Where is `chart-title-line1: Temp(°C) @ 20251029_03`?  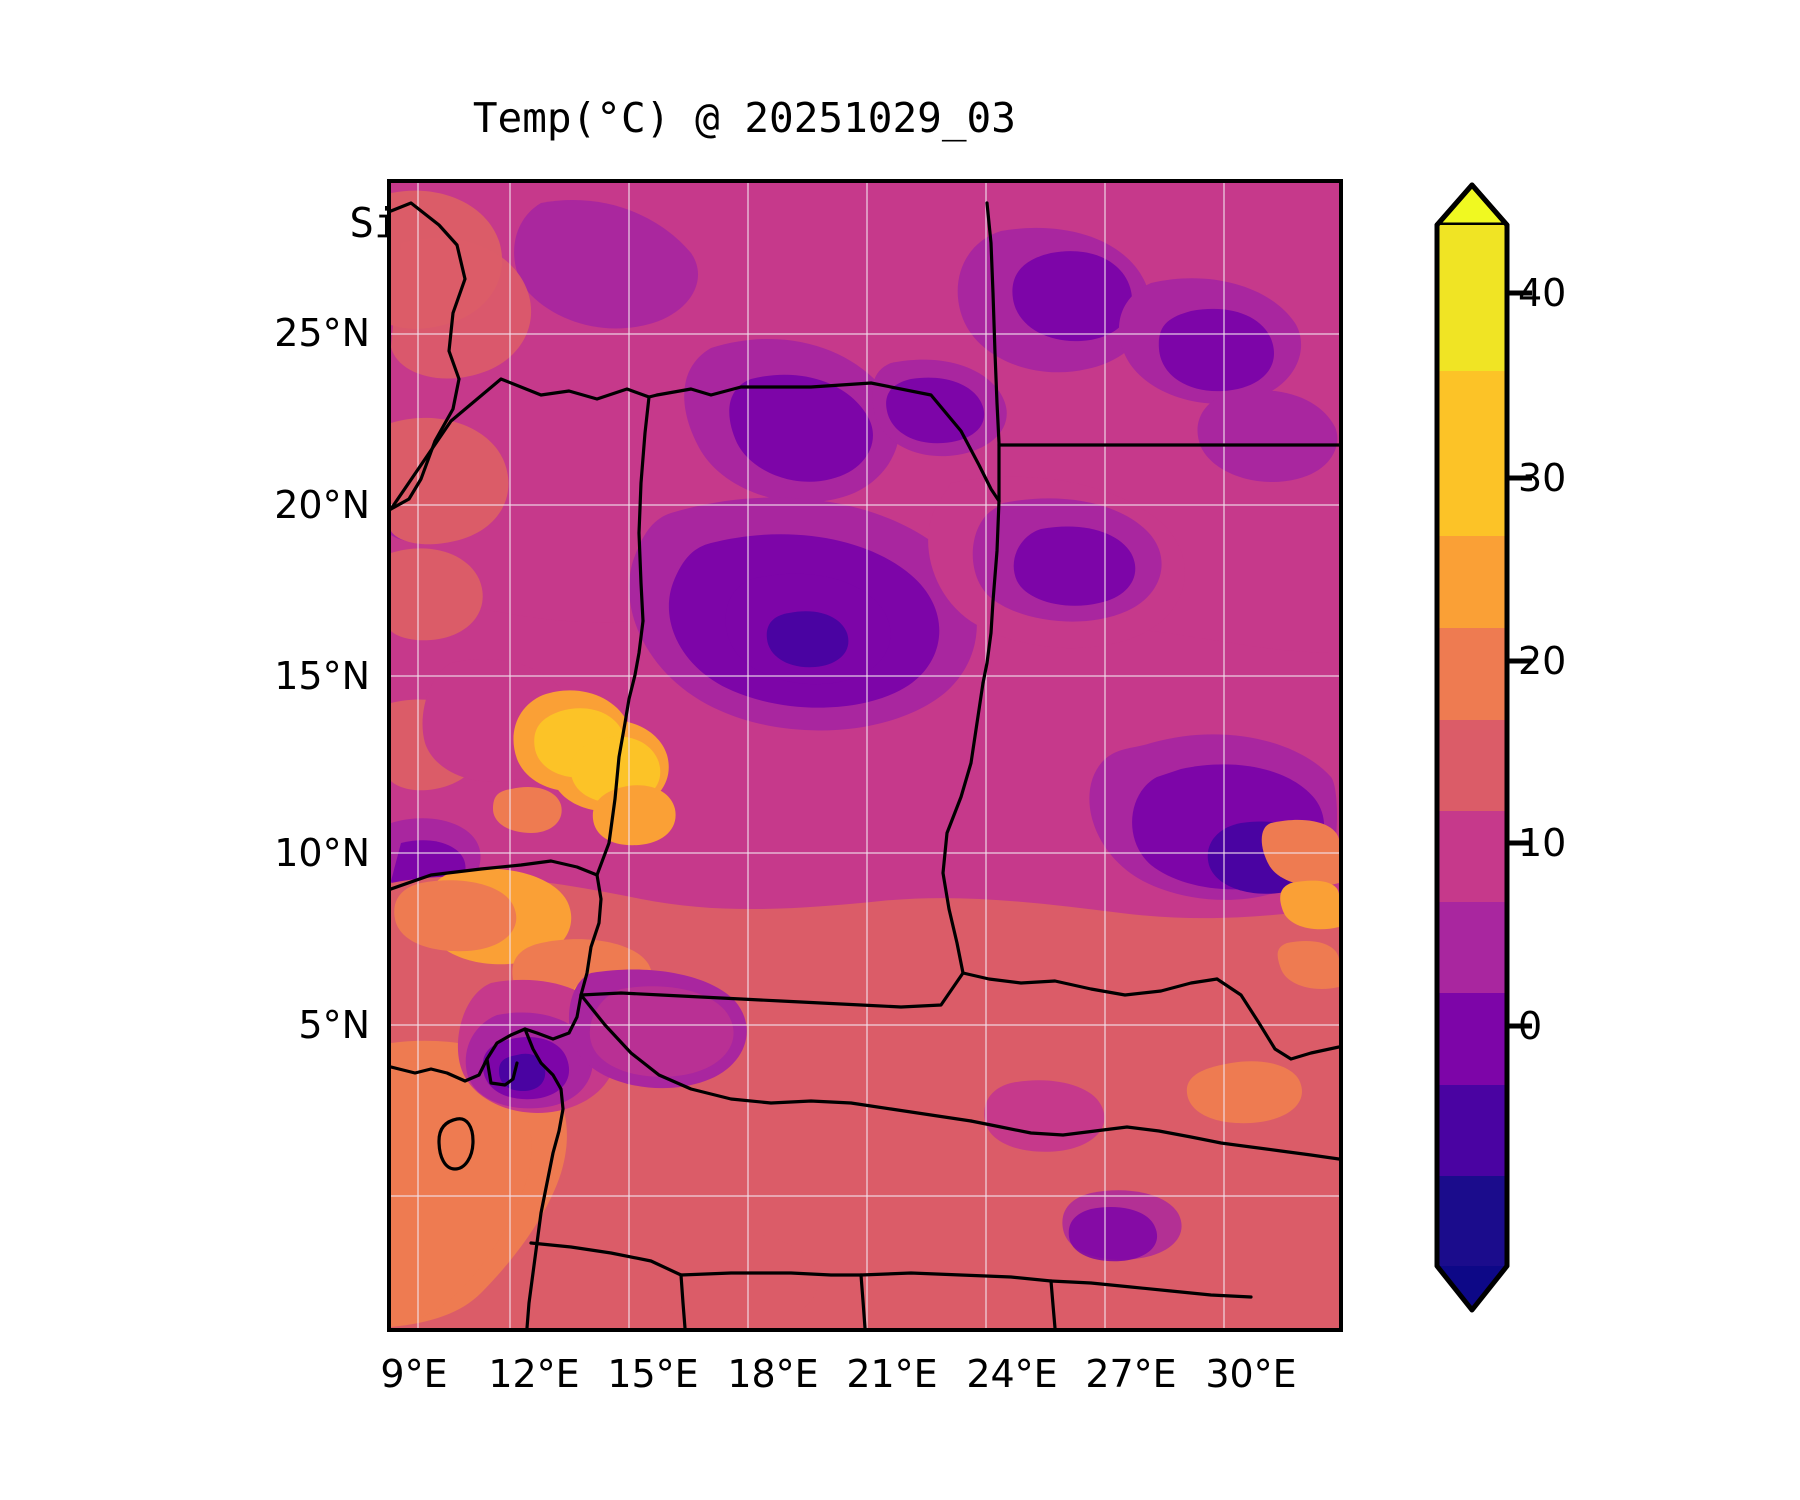
chart-title-line1: Temp(°C) @ 20251029_03 is located at coordinates (744, 118).